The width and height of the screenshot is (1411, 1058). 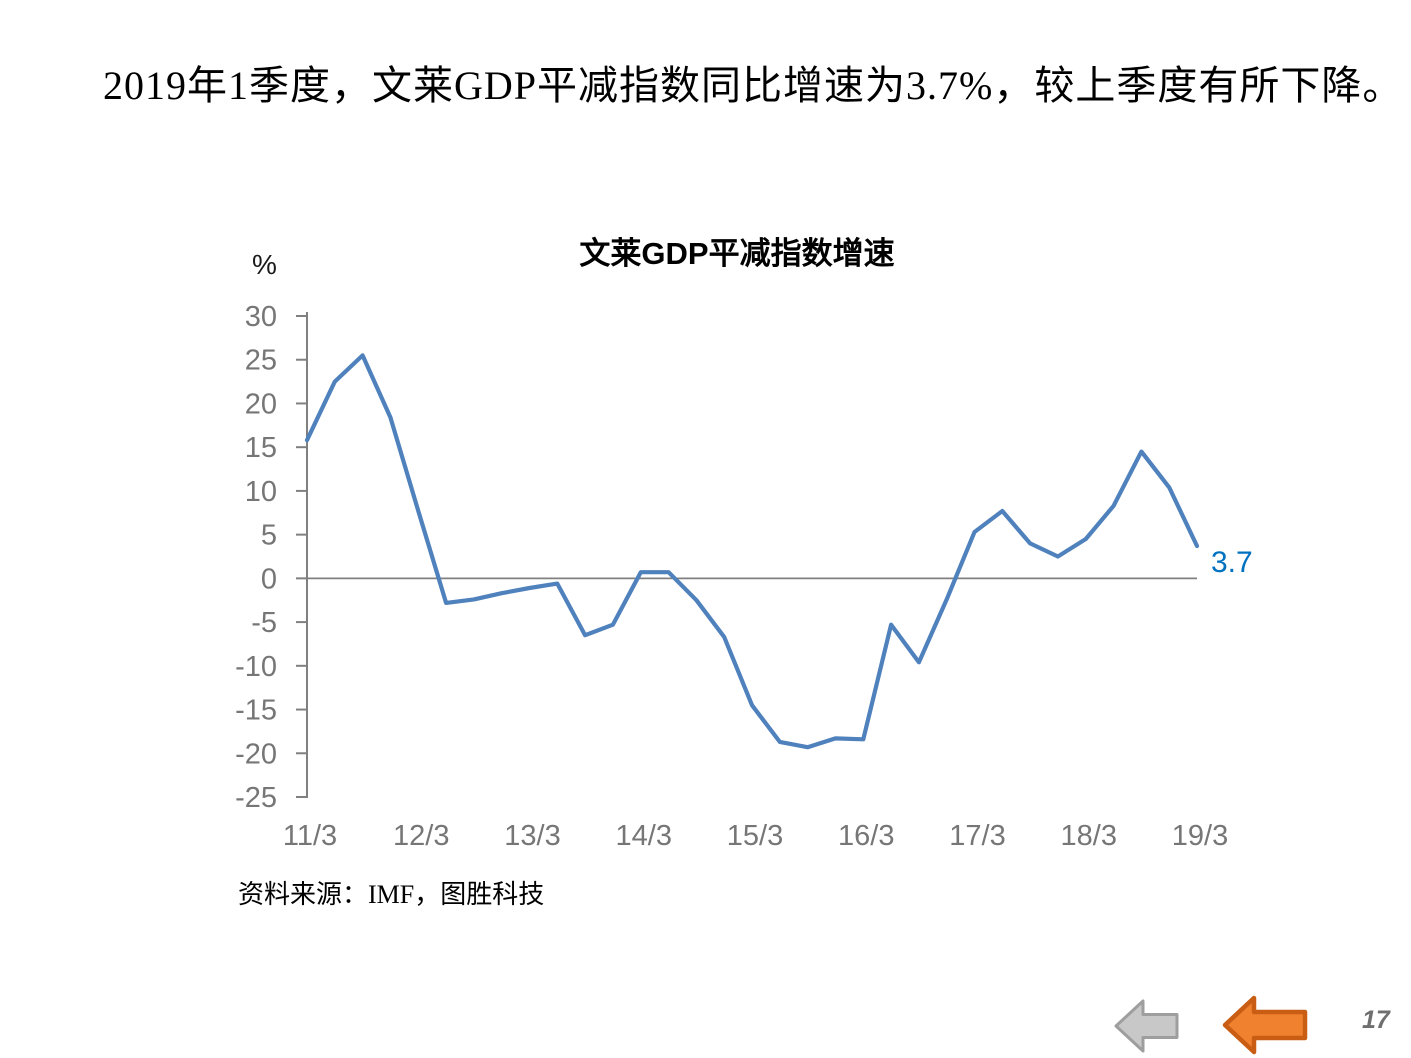 What do you see at coordinates (421, 836) in the screenshot?
I see `x-axis-tick-label: 12/3` at bounding box center [421, 836].